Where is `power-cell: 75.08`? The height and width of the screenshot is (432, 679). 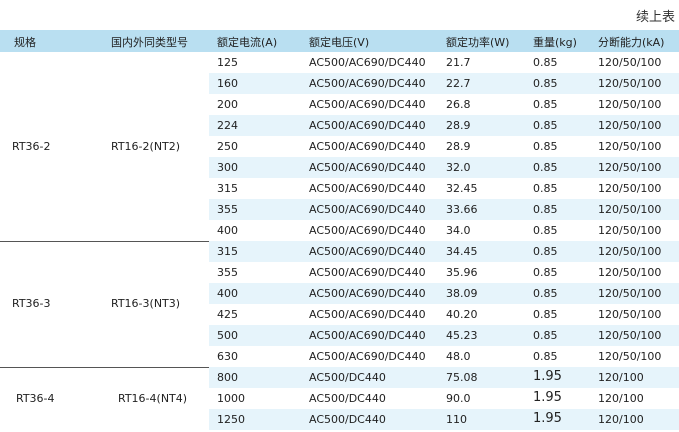
power-cell: 75.08 is located at coordinates (462, 377).